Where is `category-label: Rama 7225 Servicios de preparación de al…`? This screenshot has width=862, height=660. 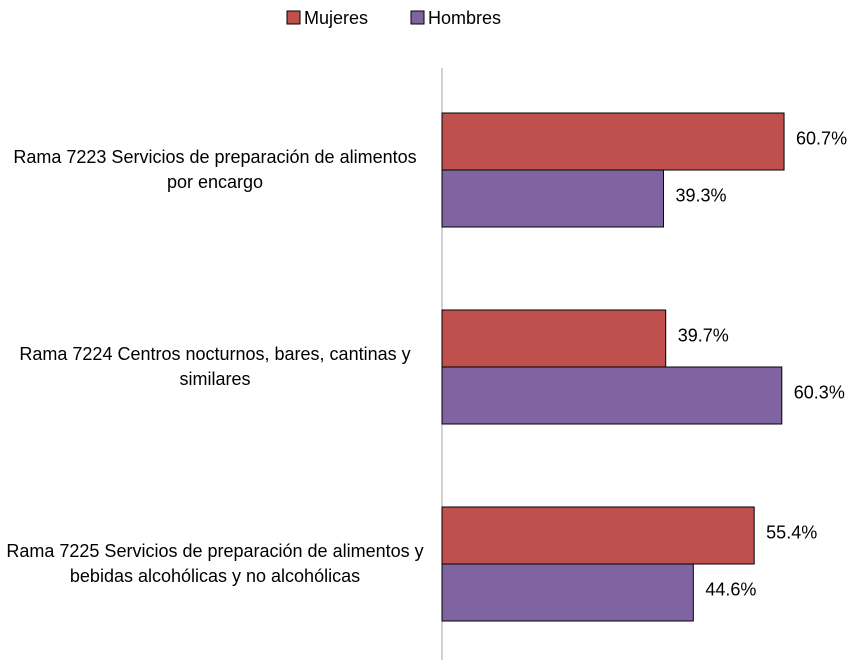
category-label: Rama 7225 Servicios de preparación de al… is located at coordinates (215, 563).